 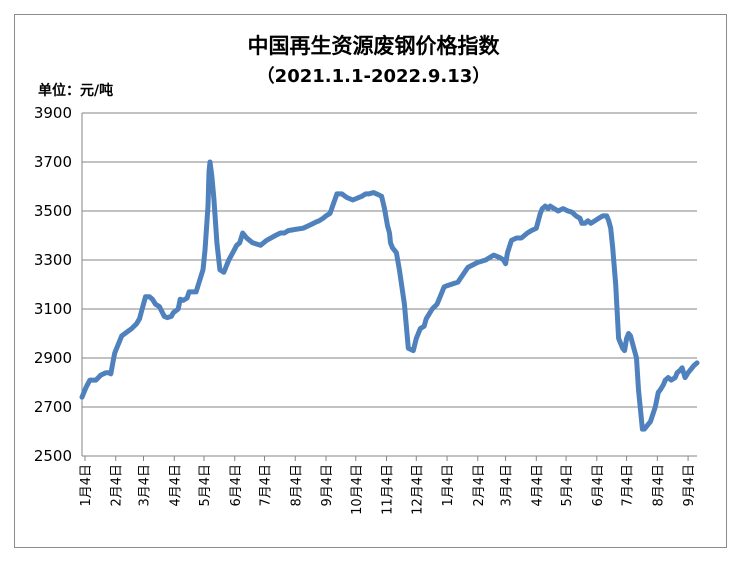 I want to click on y-tick-label: 3900, so click(x=53, y=113).